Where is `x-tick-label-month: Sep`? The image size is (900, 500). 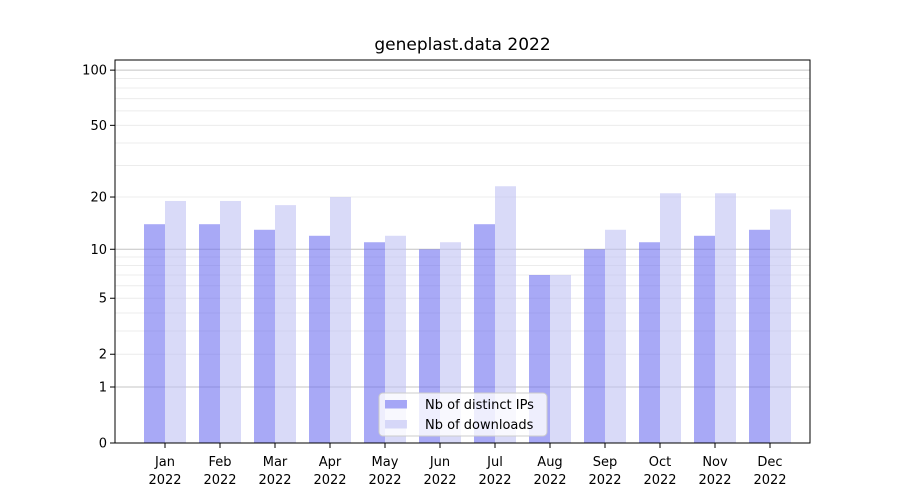 x-tick-label-month: Sep is located at coordinates (605, 462).